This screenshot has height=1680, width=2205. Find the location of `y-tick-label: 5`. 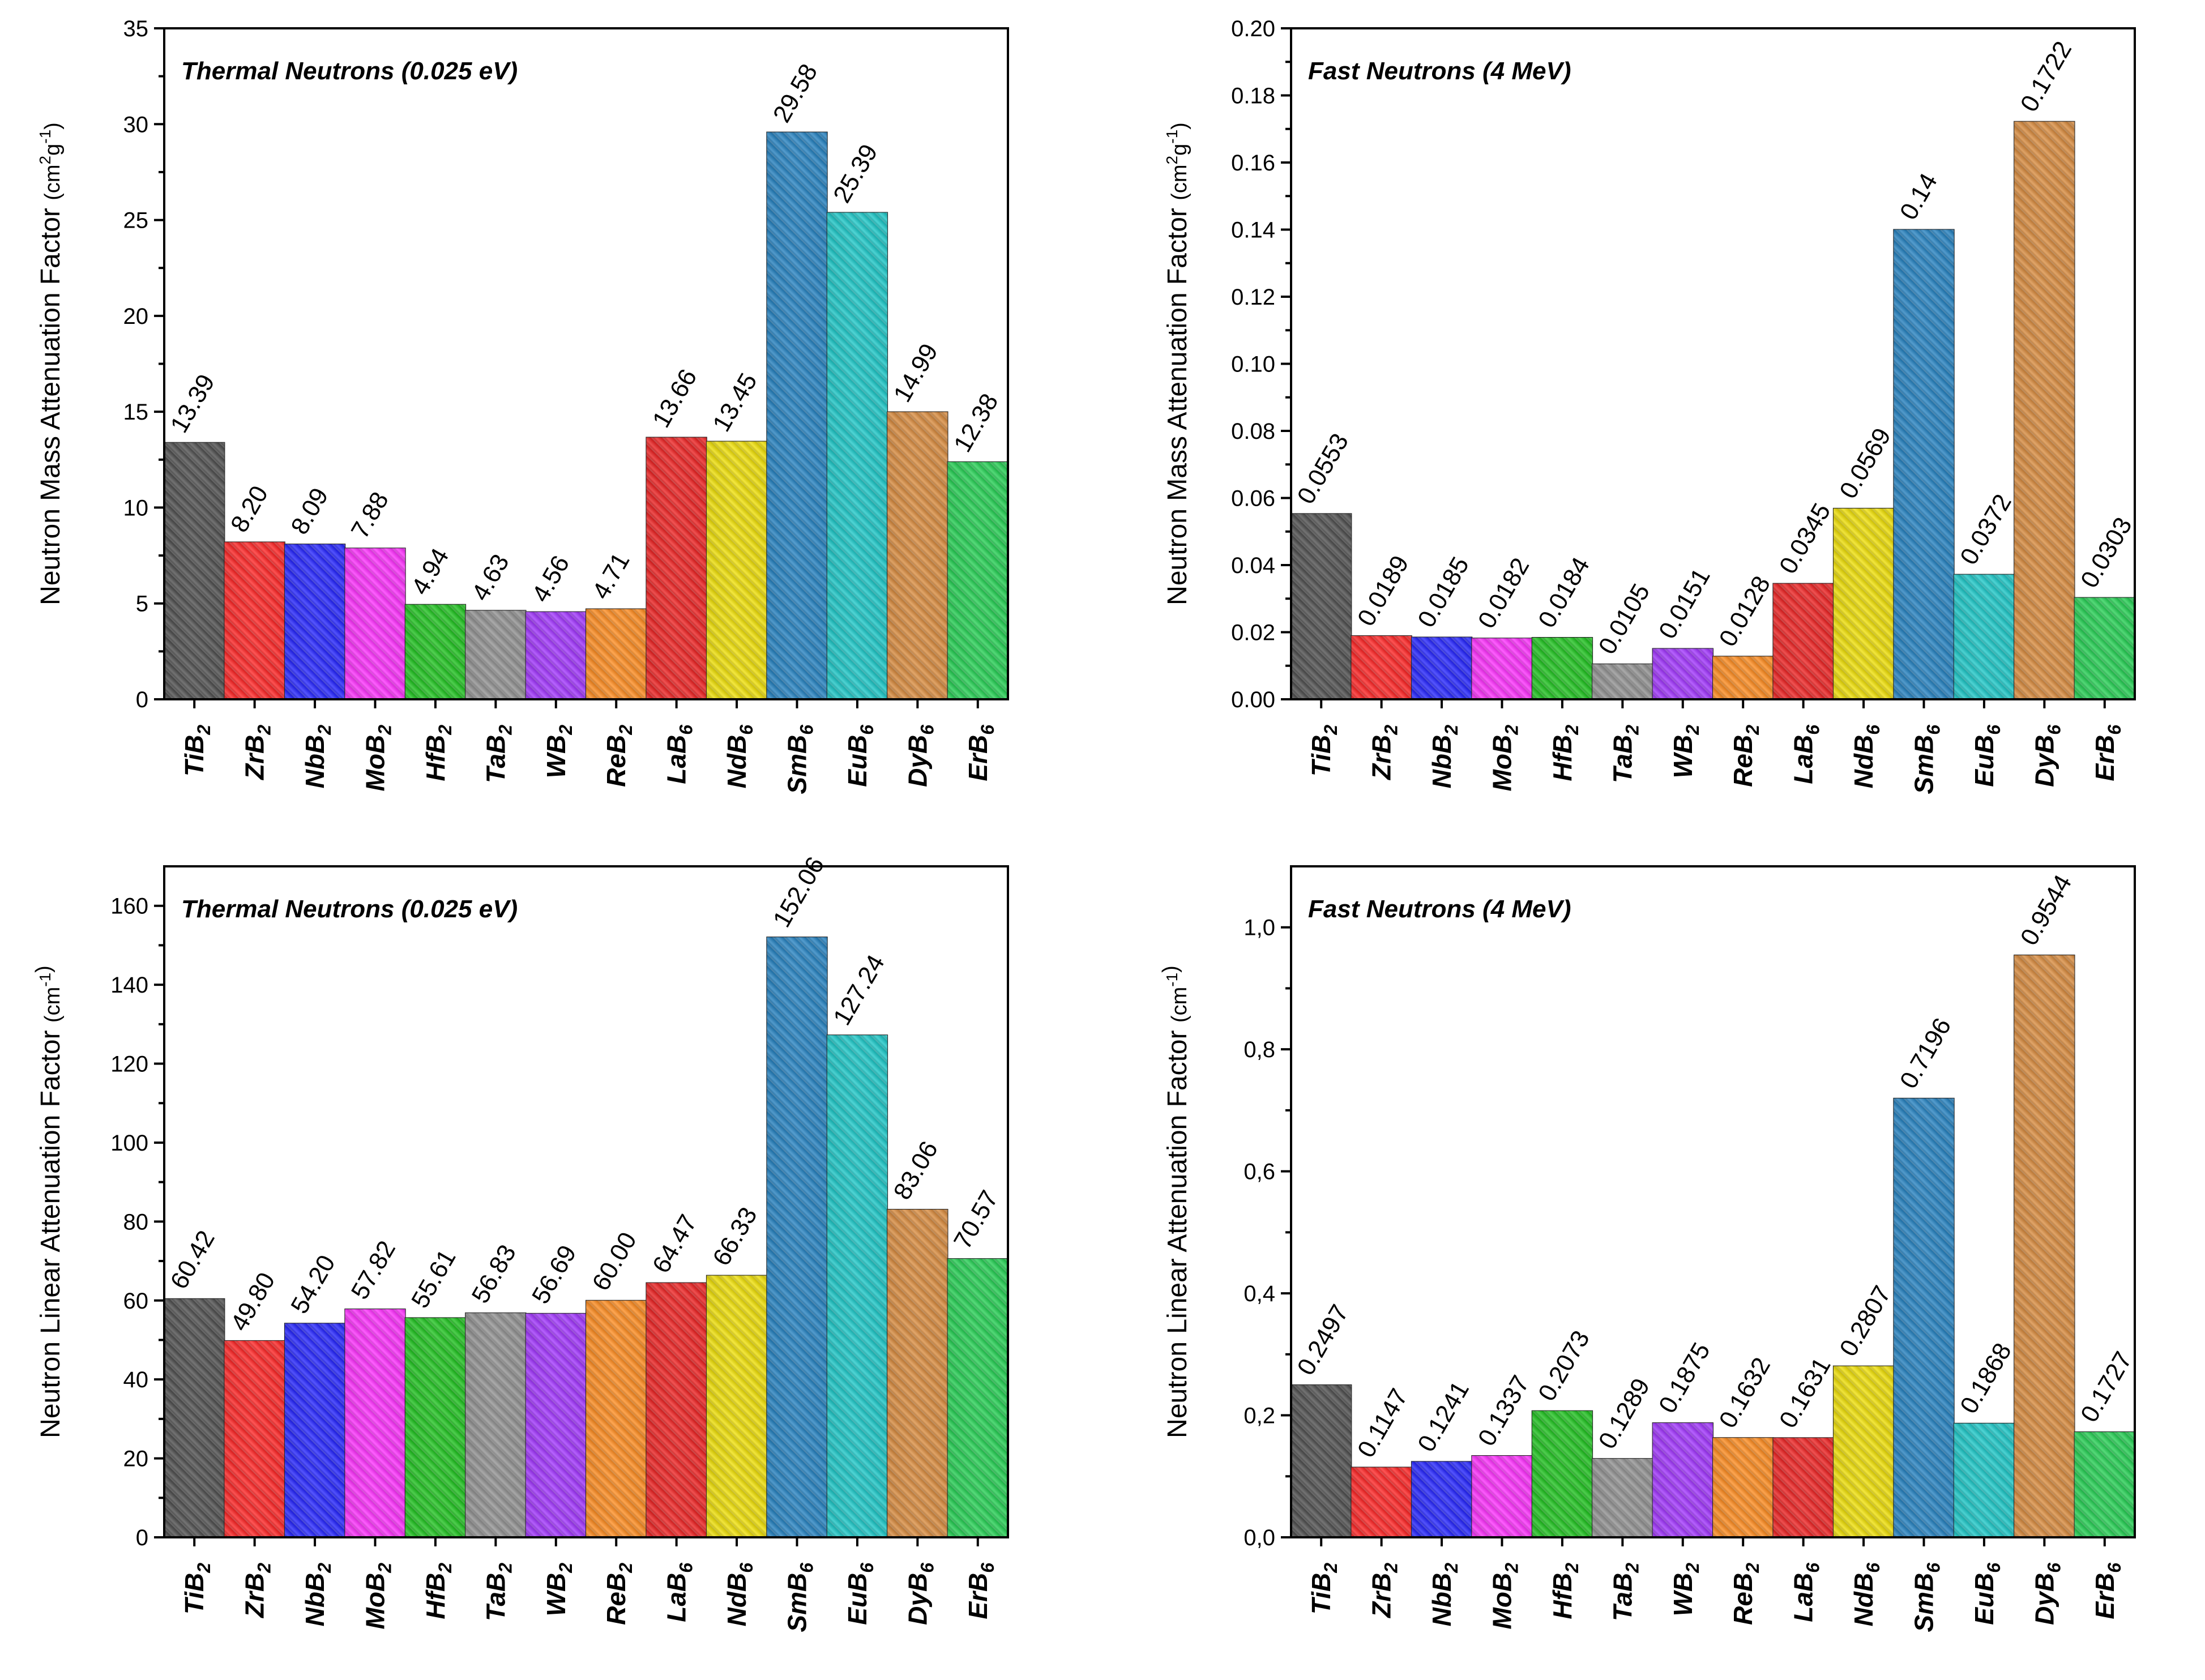

y-tick-label: 5 is located at coordinates (142, 605).